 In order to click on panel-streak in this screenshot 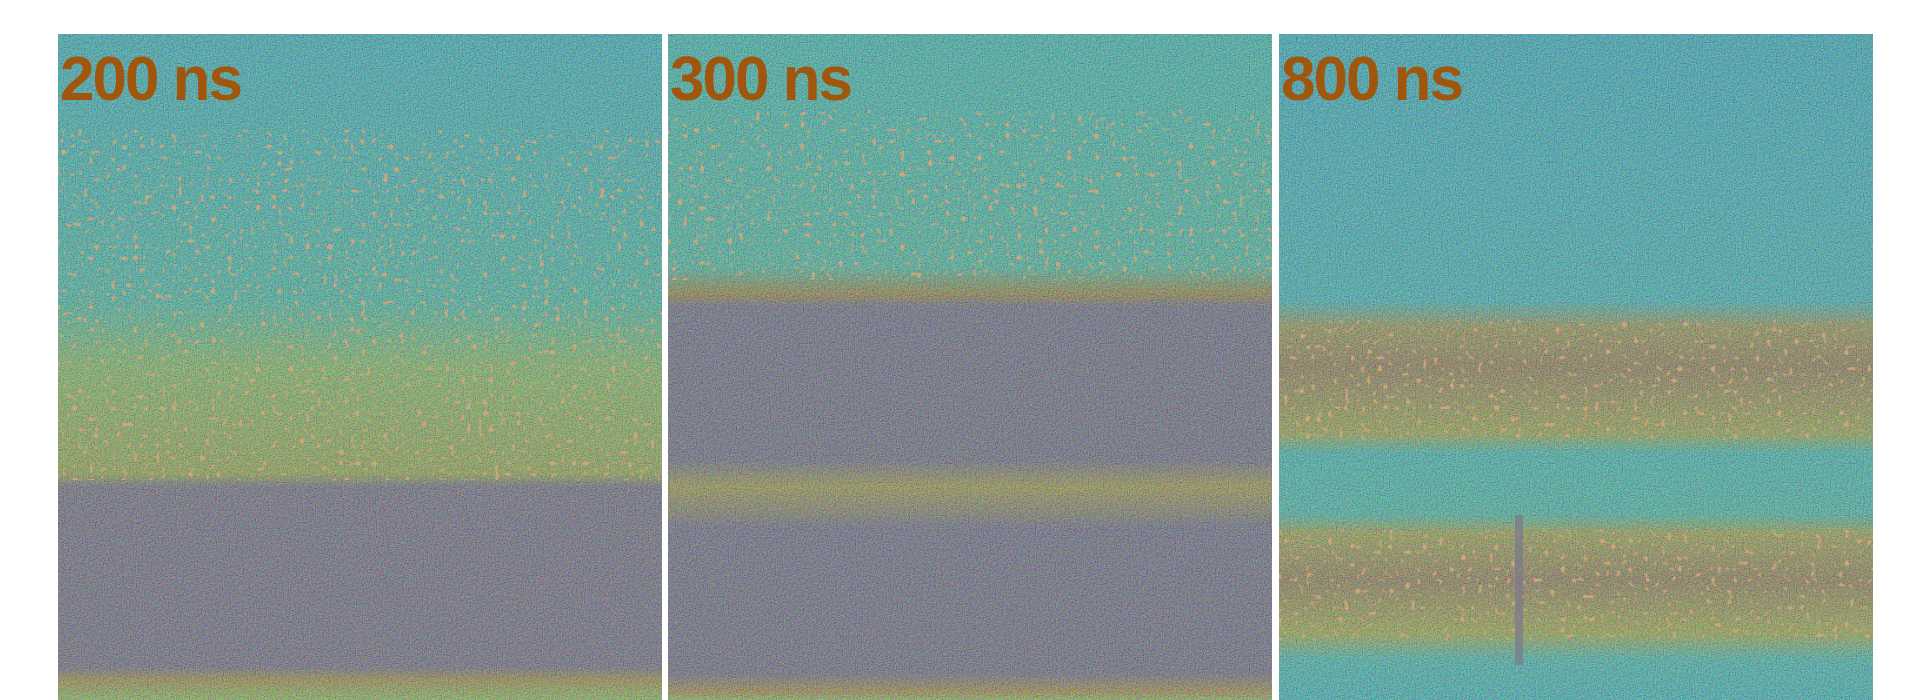, I will do `click(1519, 590)`.